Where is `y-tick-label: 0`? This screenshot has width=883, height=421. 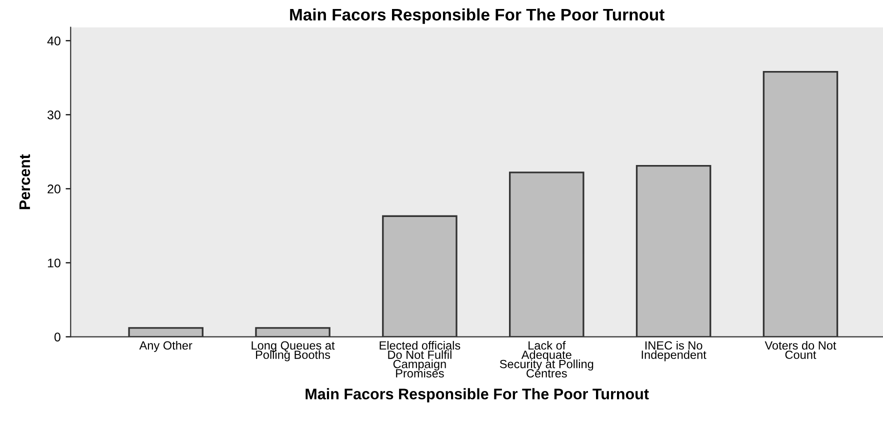 y-tick-label: 0 is located at coordinates (57, 337).